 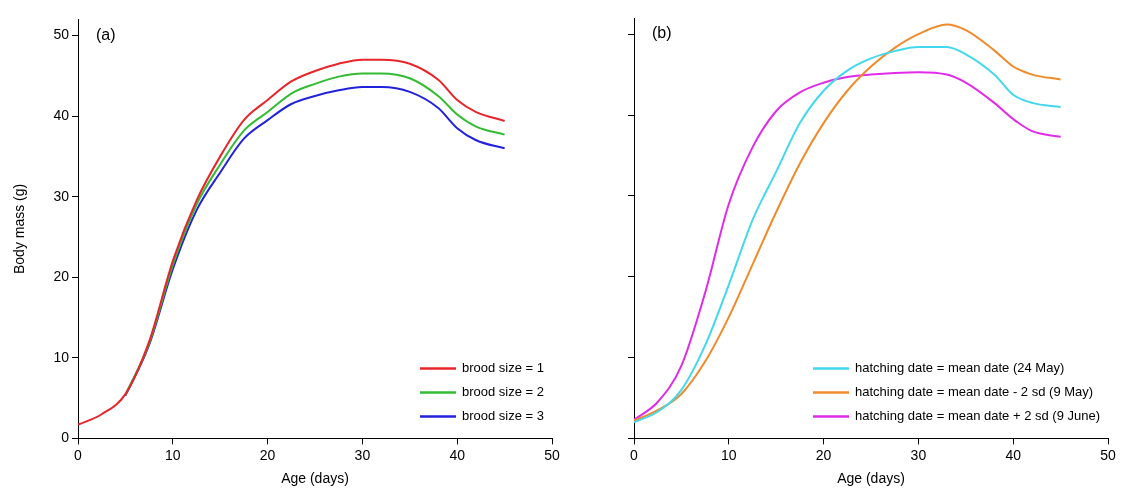 What do you see at coordinates (61, 276) in the screenshot?
I see `y-tick-label: 20` at bounding box center [61, 276].